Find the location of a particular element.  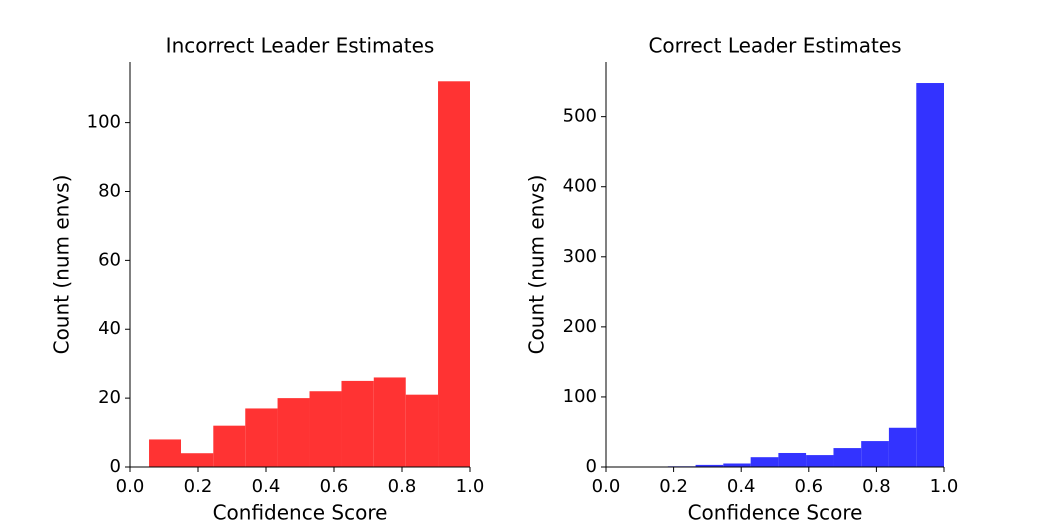

y-tick-label: 300 is located at coordinates (580, 256).